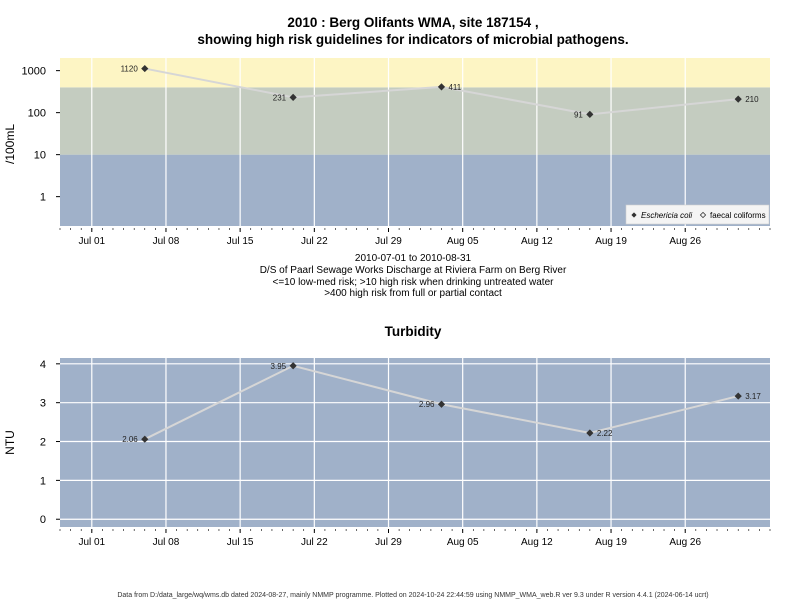  I want to click on chart2-x-tick-label: Aug 12, so click(537, 542).